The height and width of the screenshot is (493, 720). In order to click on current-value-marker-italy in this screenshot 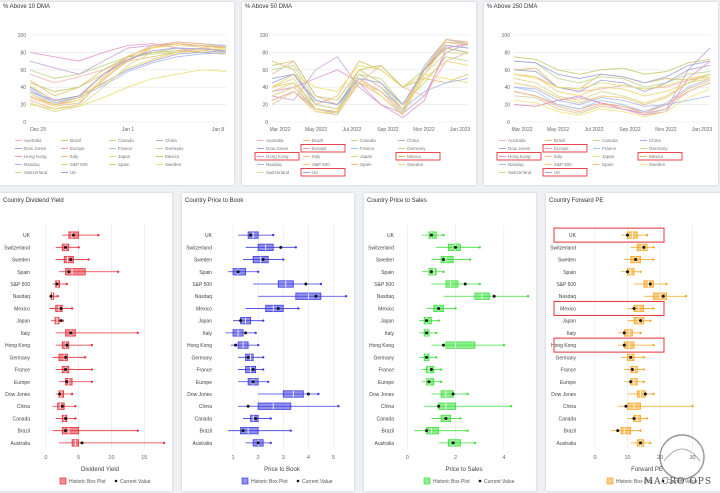, I will do `click(624, 333)`.